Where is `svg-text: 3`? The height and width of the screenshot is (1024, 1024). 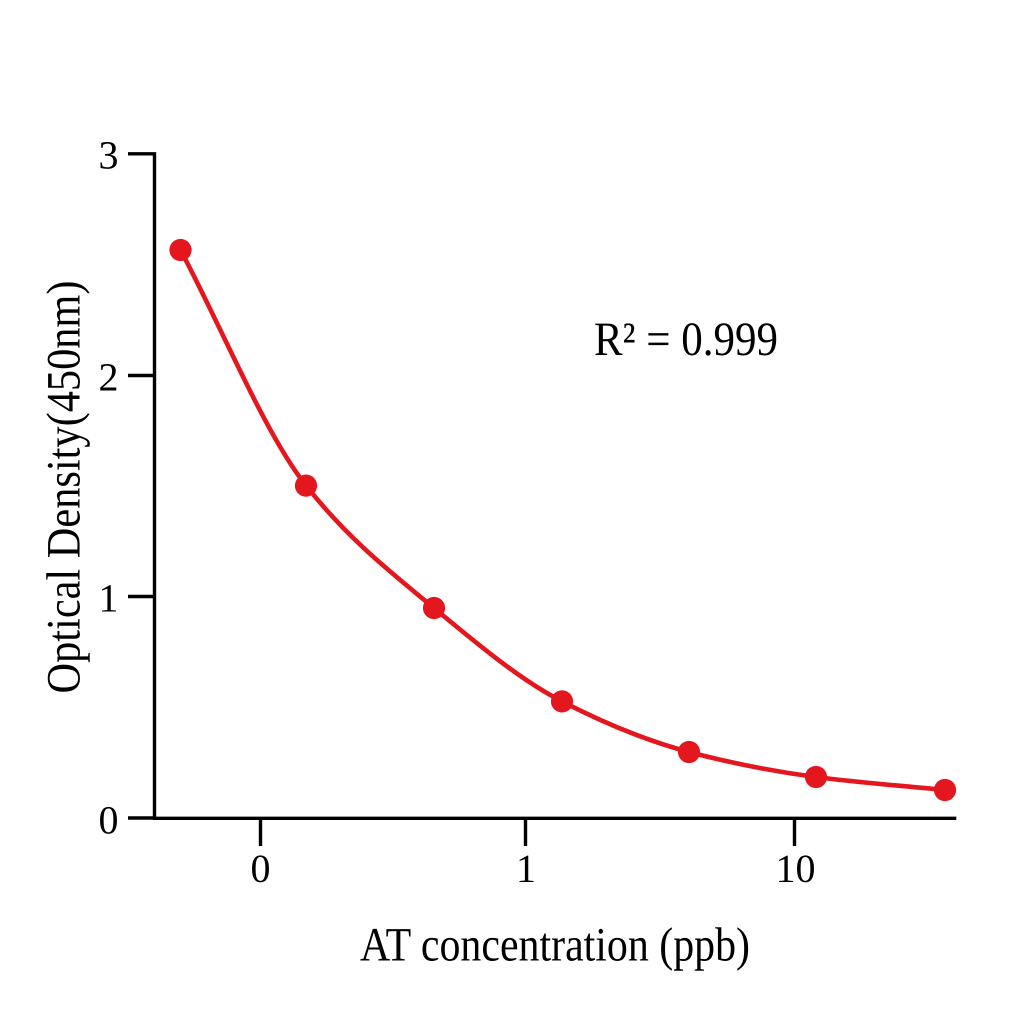
svg-text: 3 is located at coordinates (109, 155).